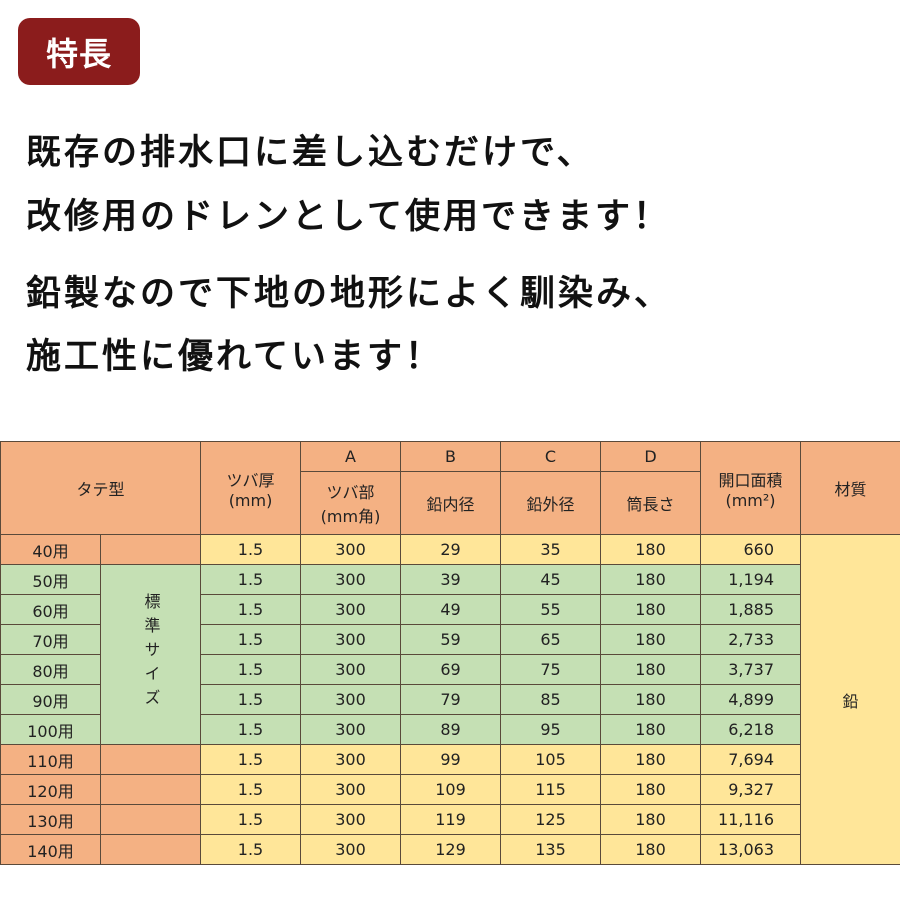 The height and width of the screenshot is (900, 900). I want to click on inner-diameter-cell: 39, so click(451, 579).